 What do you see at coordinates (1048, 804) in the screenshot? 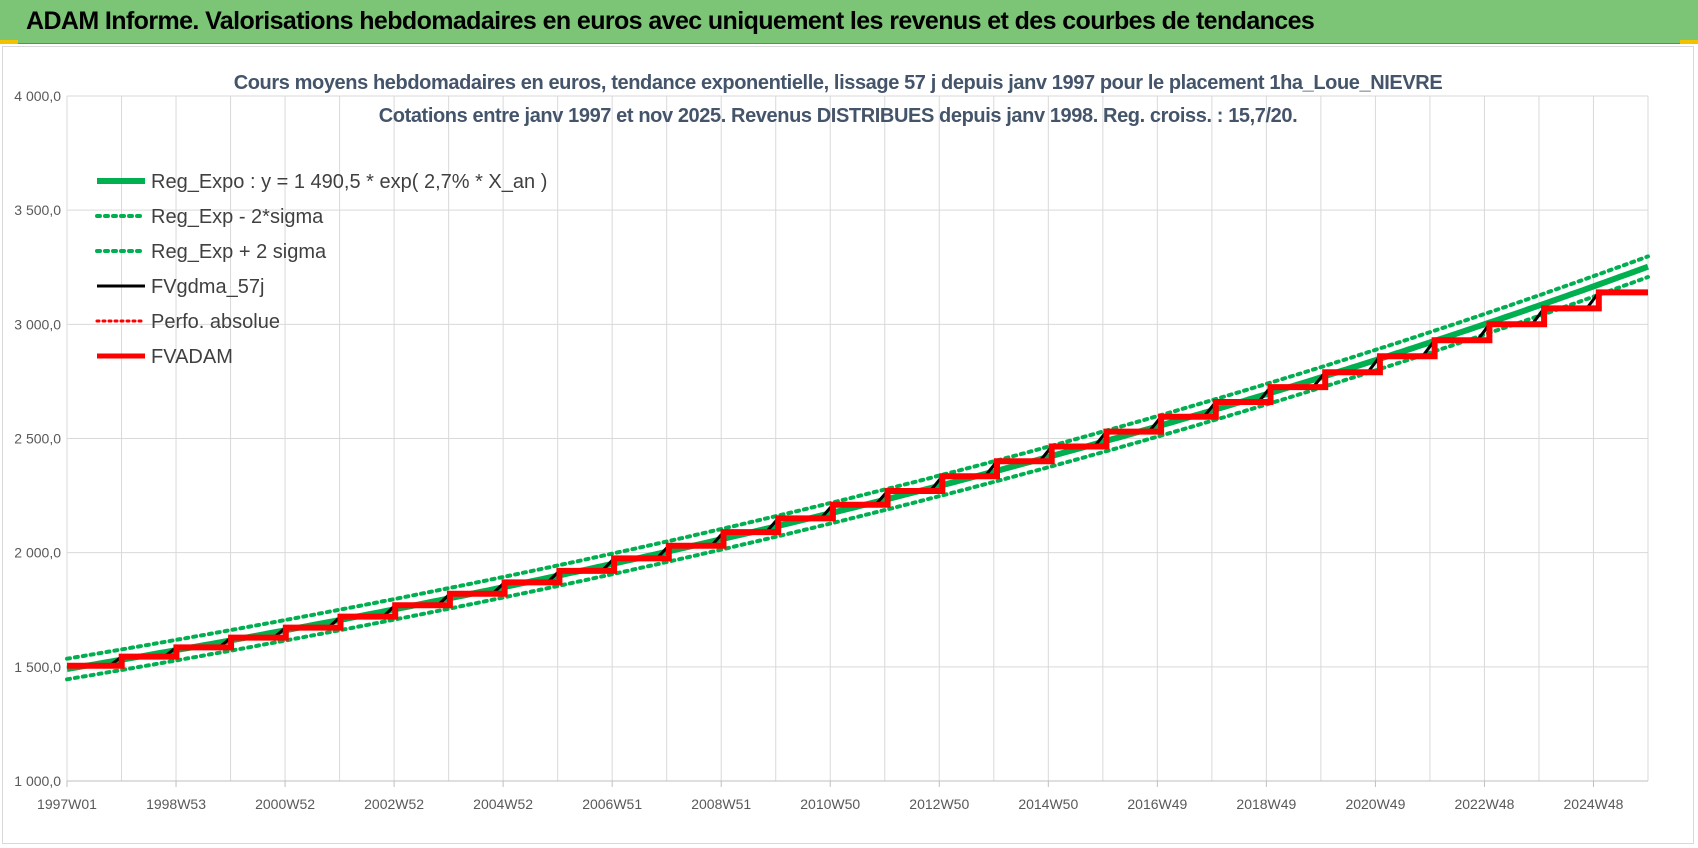
I see `x-tick-label: 2014W50` at bounding box center [1048, 804].